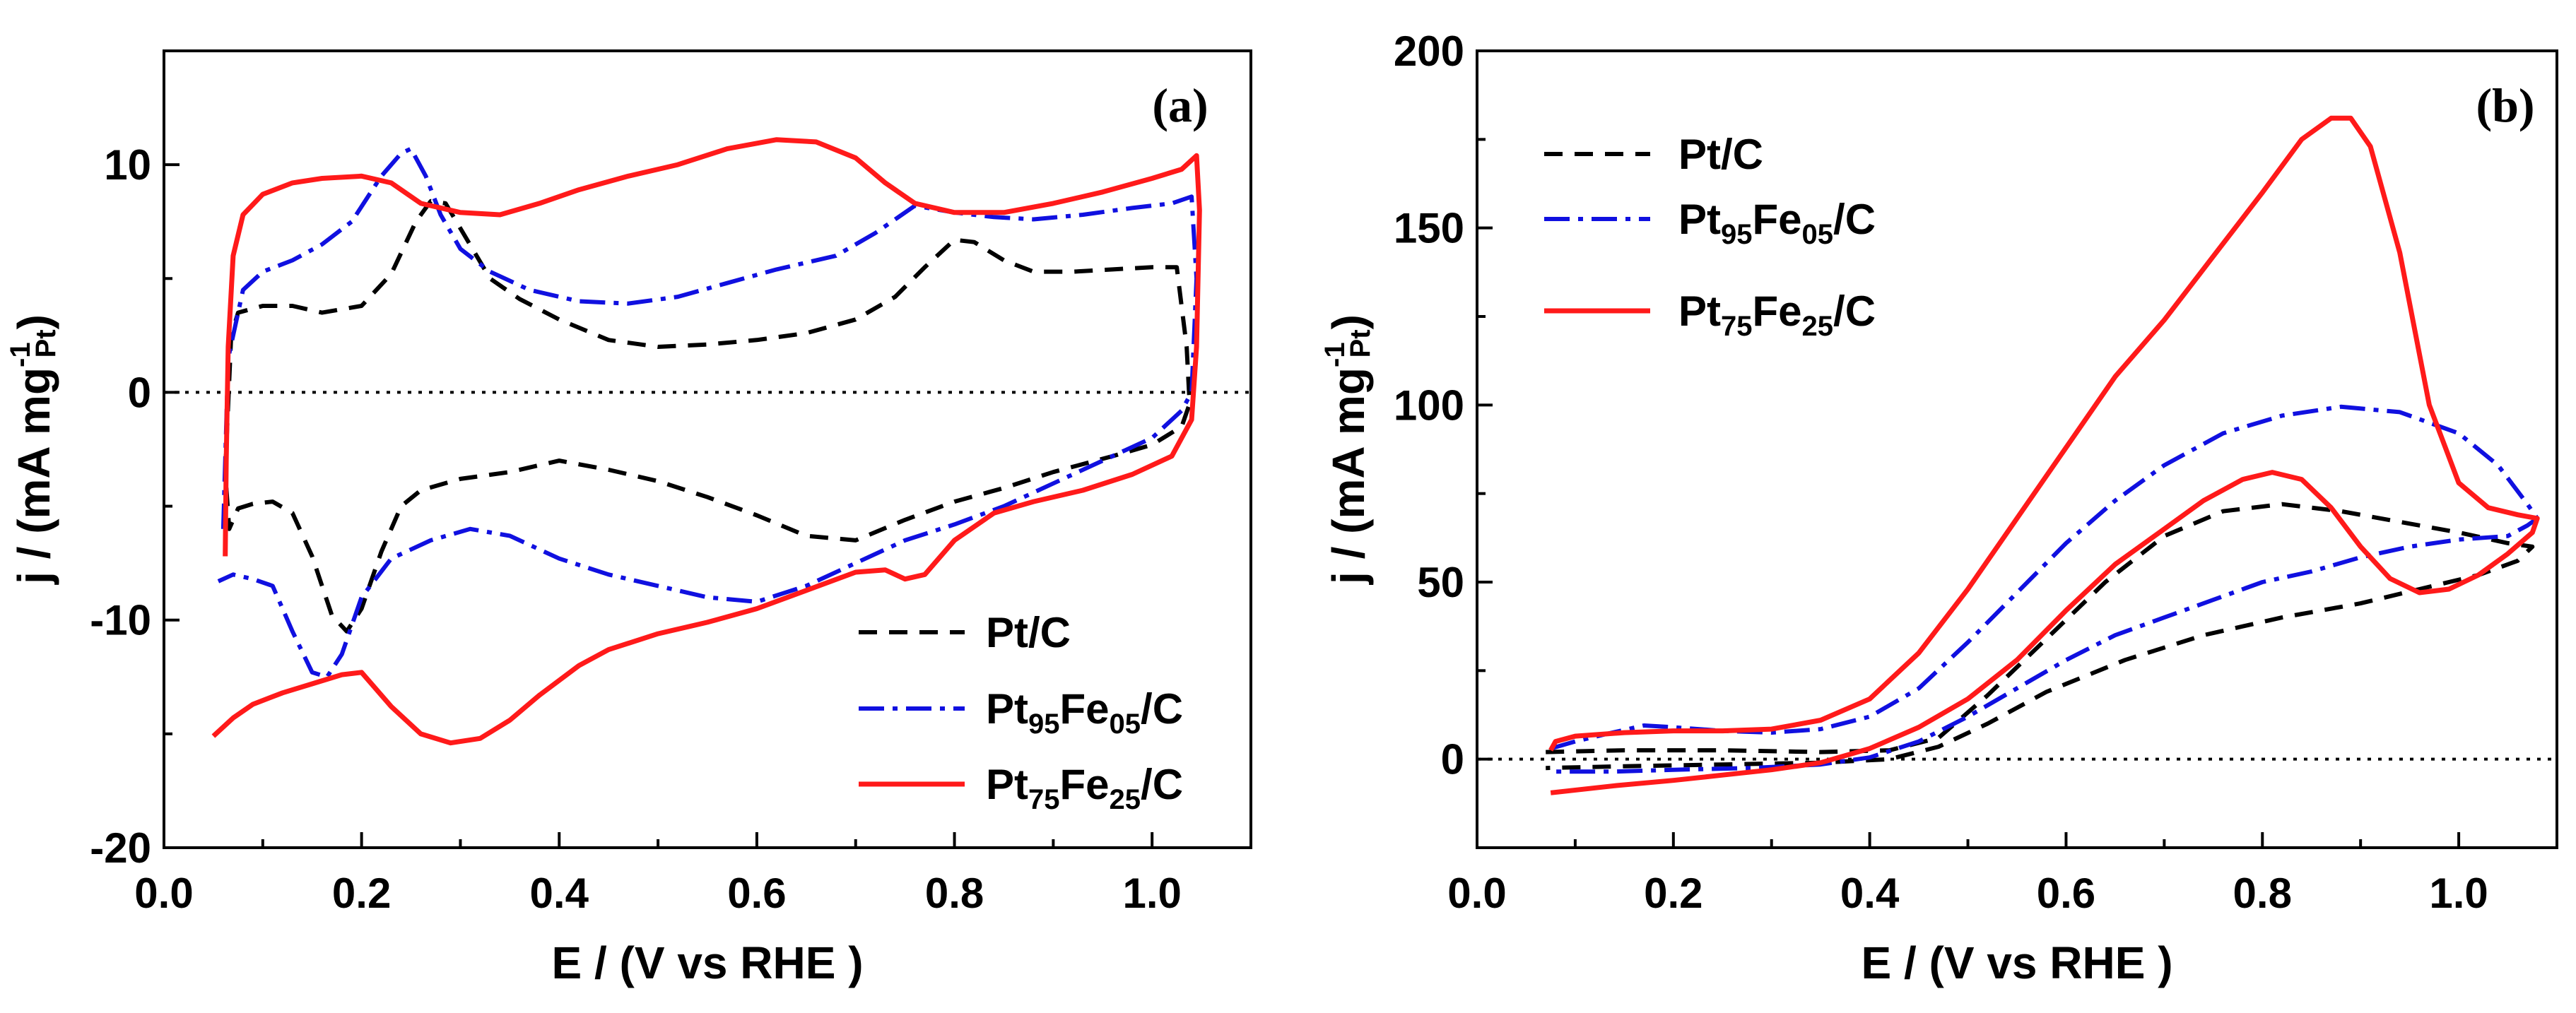 The height and width of the screenshot is (1013, 2576). I want to click on y-tick-label: 10, so click(127, 165).